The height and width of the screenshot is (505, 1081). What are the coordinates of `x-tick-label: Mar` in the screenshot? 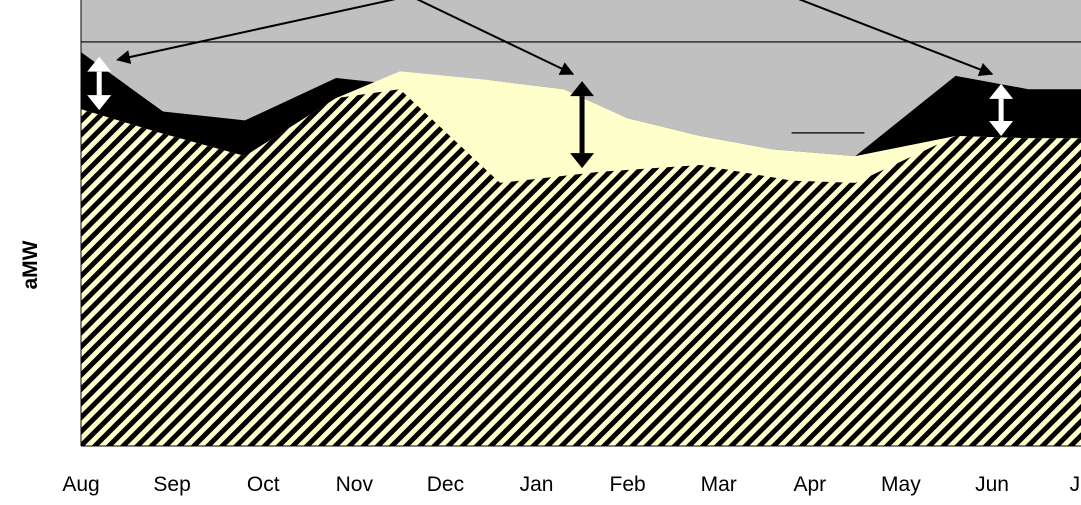 It's located at (719, 484).